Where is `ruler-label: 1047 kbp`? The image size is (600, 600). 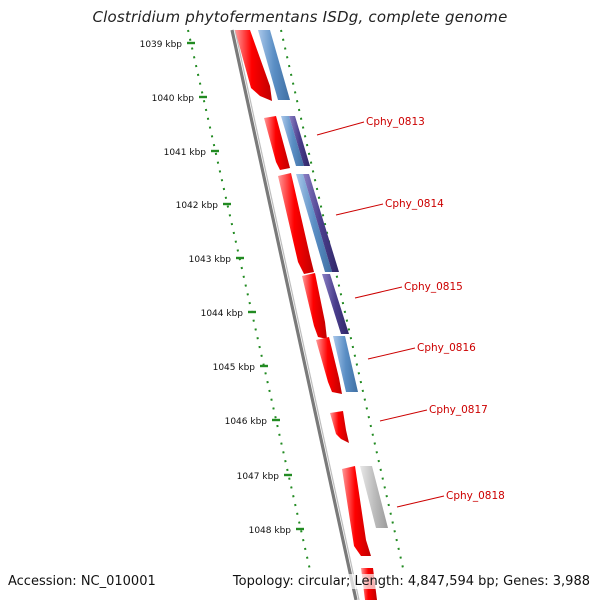
ruler-label: 1047 kbp is located at coordinates (258, 477).